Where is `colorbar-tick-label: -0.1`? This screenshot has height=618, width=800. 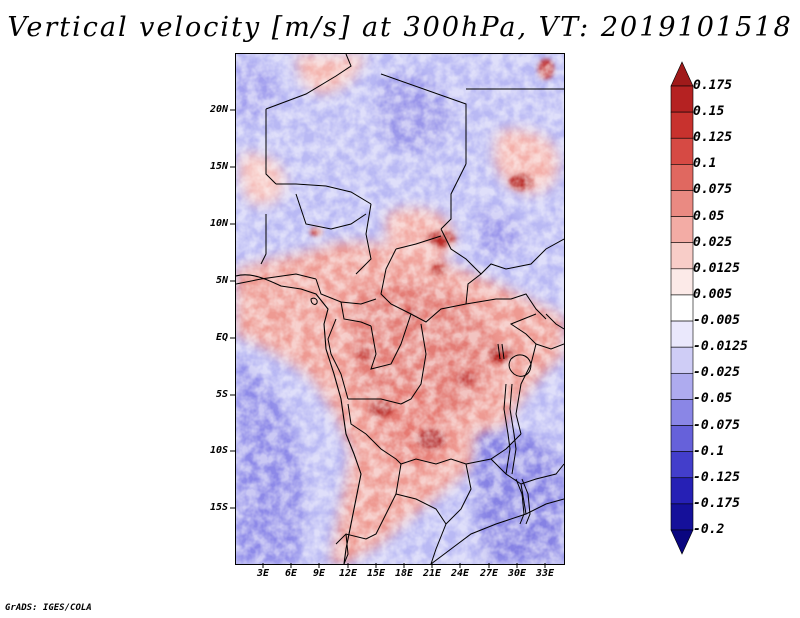
colorbar-tick-label: -0.1 is located at coordinates (709, 451).